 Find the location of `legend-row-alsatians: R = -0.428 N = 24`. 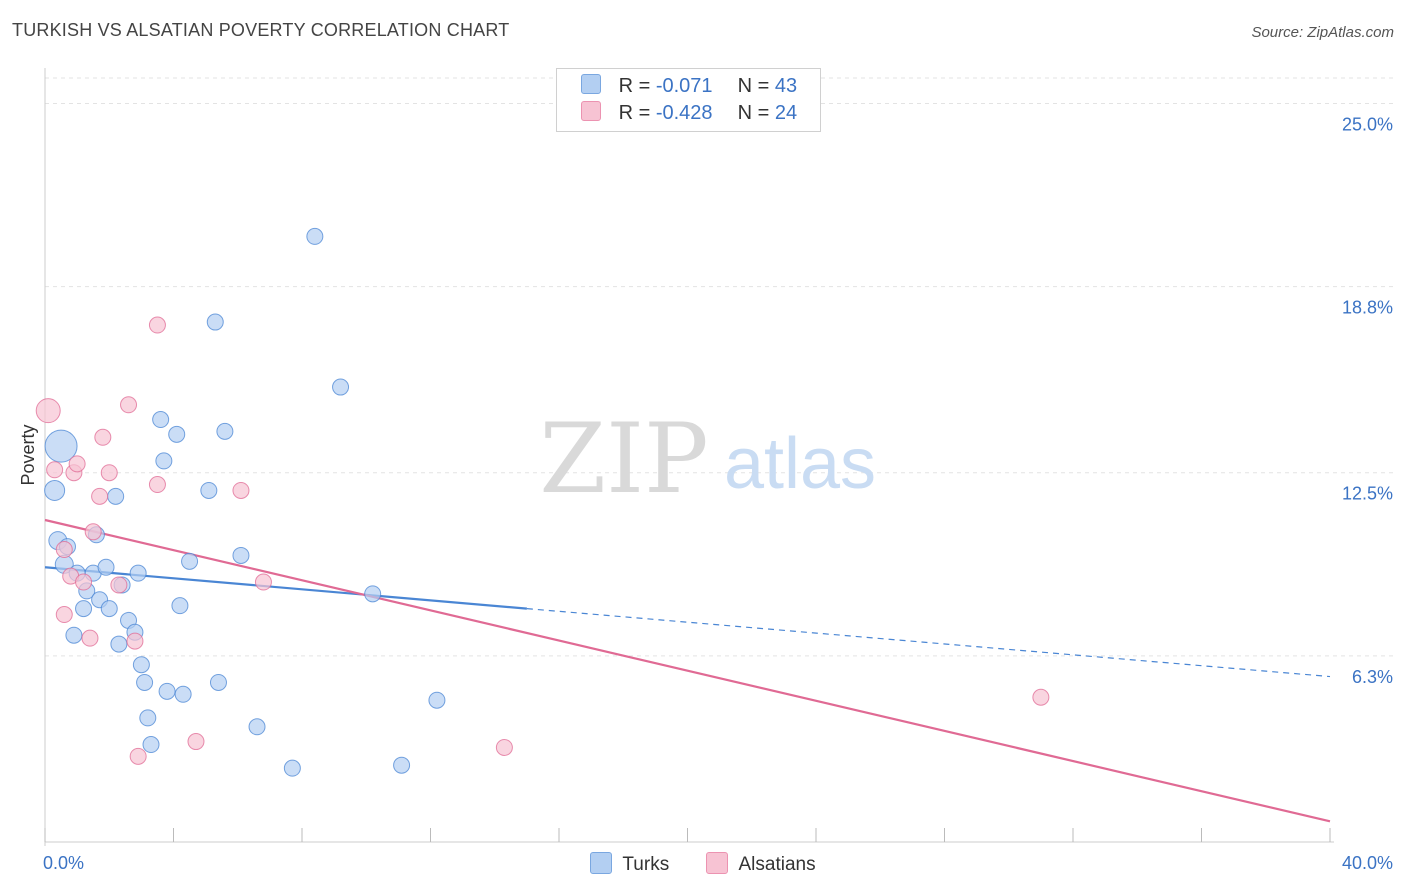

legend-row-alsatians: R = -0.428 N = 24 is located at coordinates (689, 114).